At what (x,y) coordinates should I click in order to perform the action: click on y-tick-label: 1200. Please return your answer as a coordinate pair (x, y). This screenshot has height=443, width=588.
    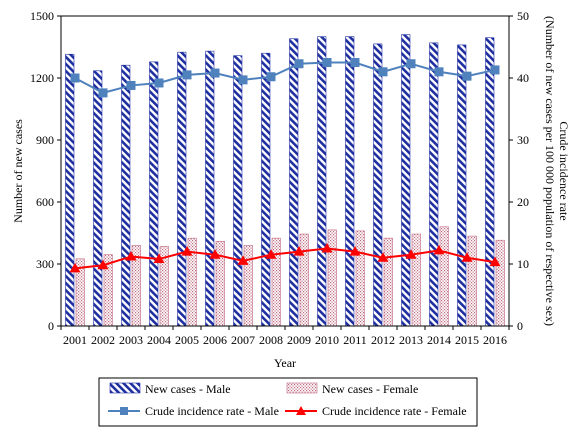
    Looking at the image, I should click on (42, 78).